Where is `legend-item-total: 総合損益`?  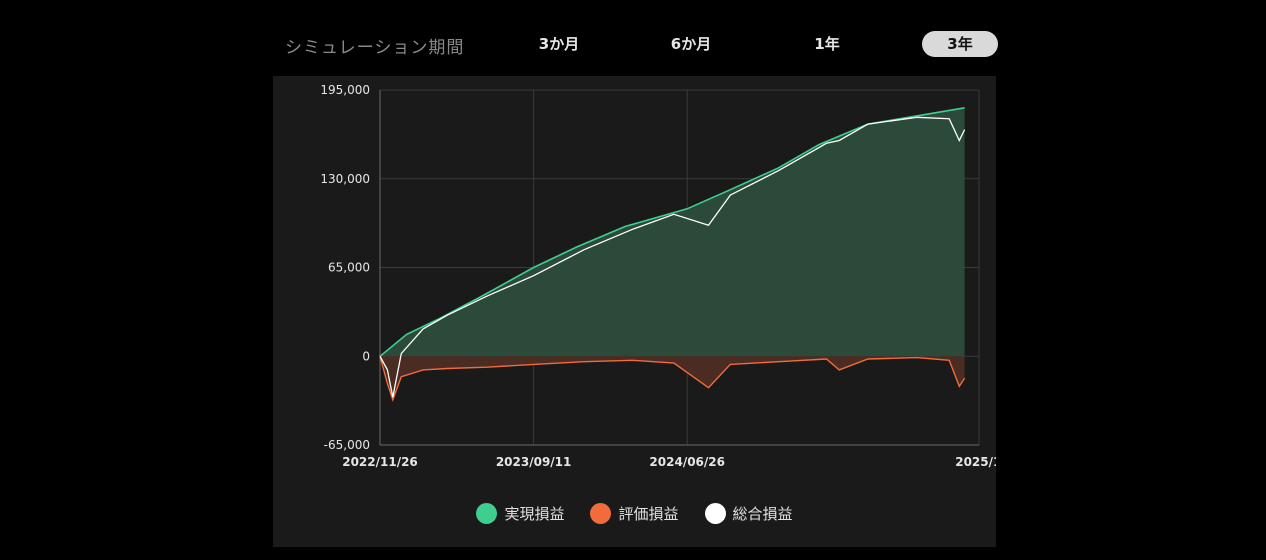 legend-item-total: 総合損益 is located at coordinates (748, 513).